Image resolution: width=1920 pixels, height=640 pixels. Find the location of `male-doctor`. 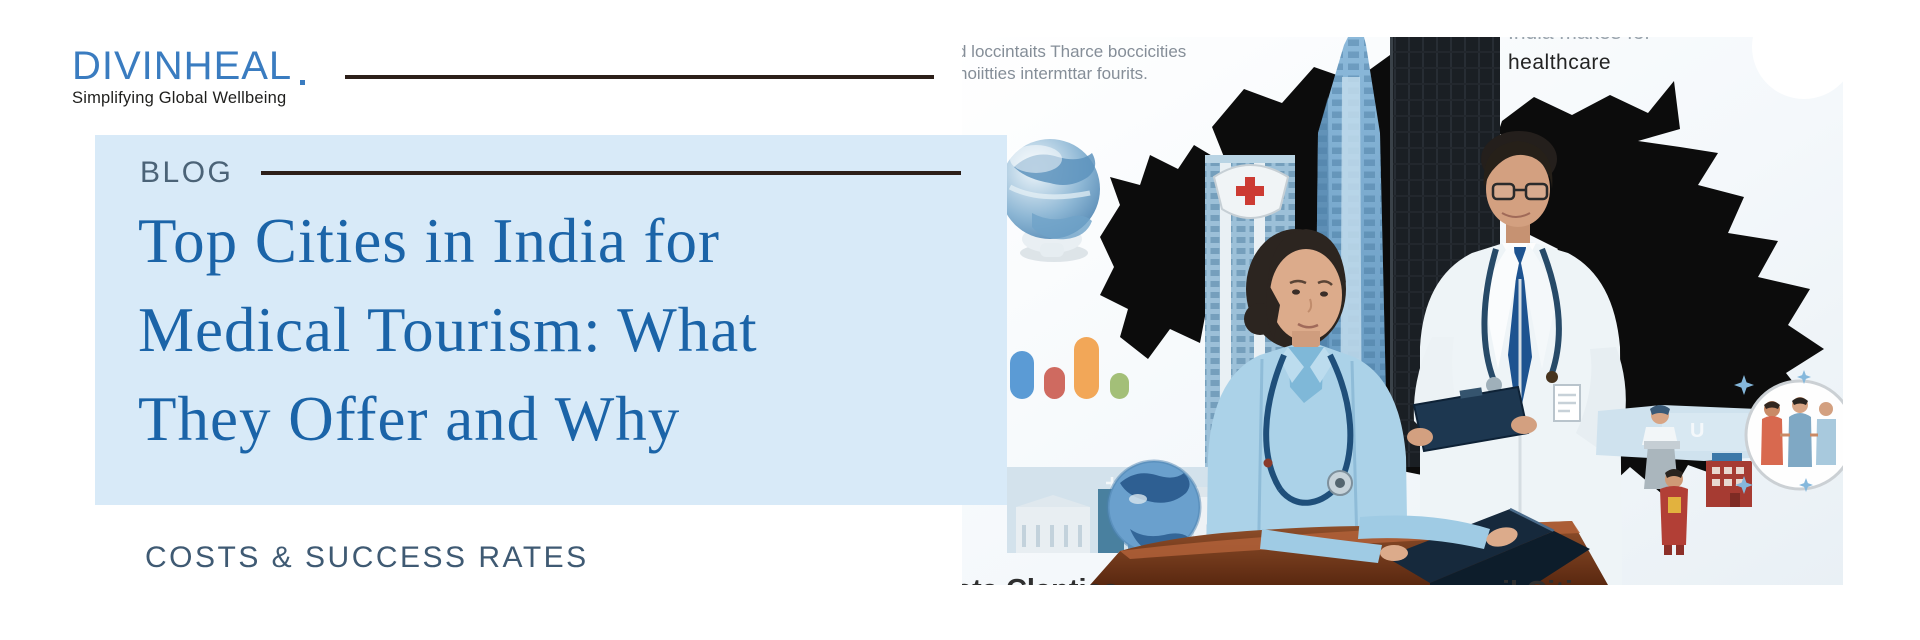

male-doctor is located at coordinates (1516, 358).